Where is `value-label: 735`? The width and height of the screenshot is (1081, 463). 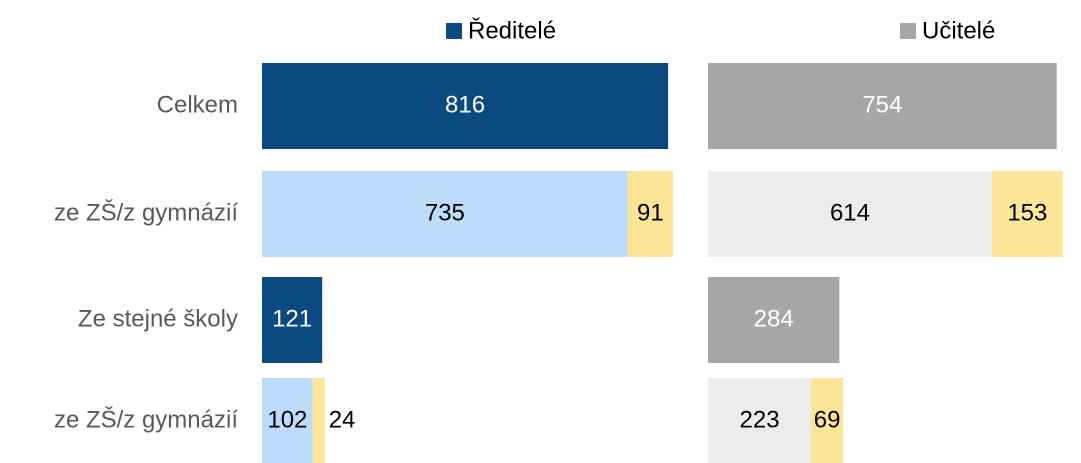
value-label: 735 is located at coordinates (445, 212).